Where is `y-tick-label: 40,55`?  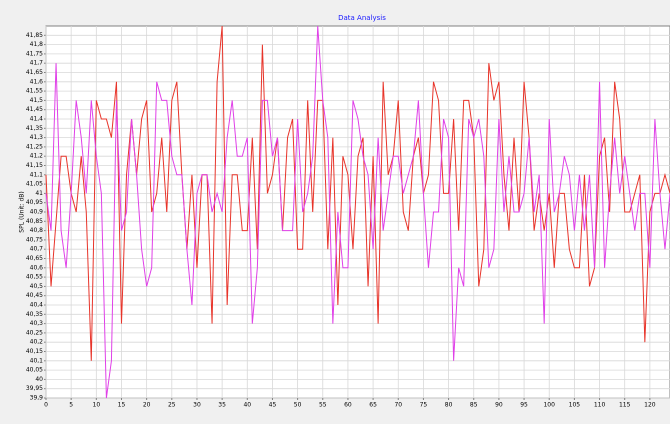 y-tick-label: 40,55 is located at coordinates (34, 277).